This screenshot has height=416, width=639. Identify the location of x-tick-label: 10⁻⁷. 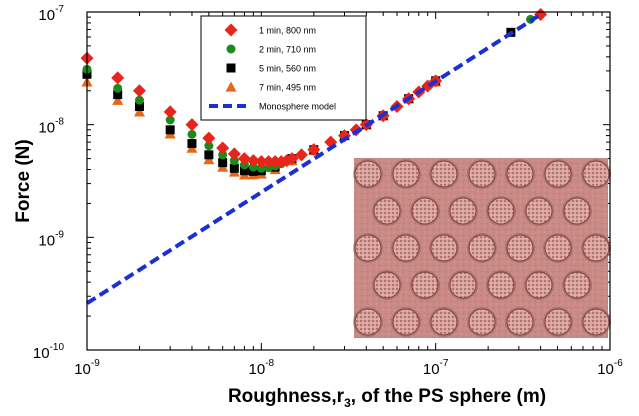
(436, 368).